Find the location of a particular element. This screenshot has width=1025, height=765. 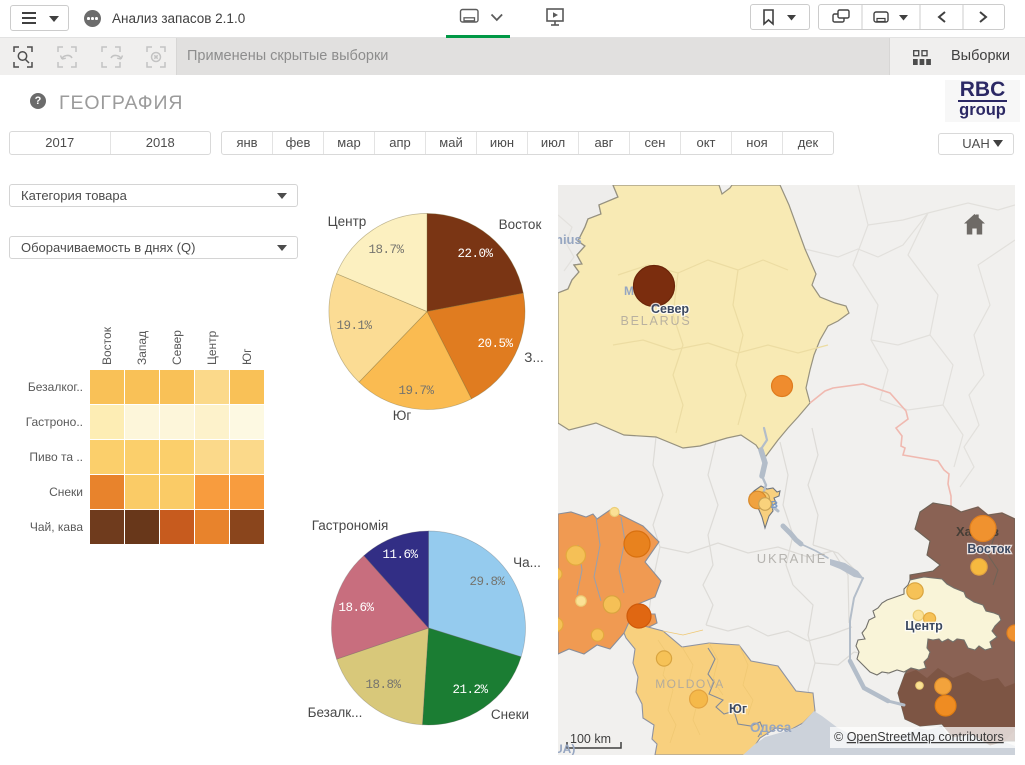

svg-text: 11.6% is located at coordinates (400, 555).